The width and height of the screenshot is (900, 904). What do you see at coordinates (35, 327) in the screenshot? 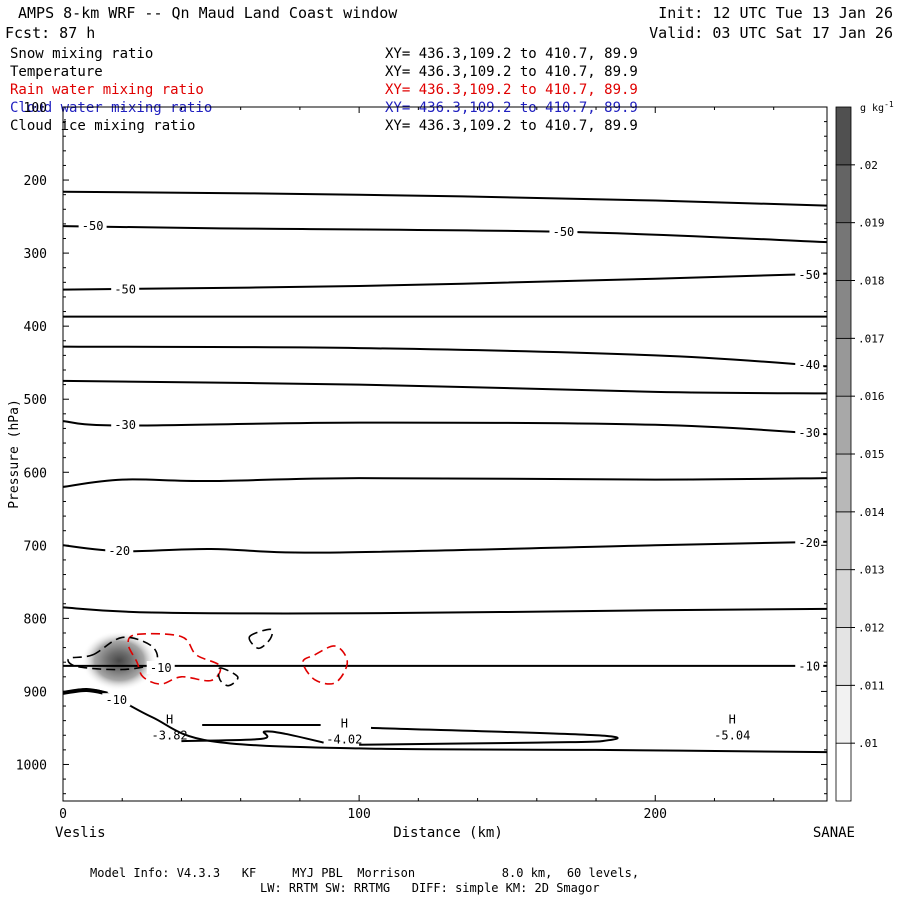
I see `y-tick-label: 400` at bounding box center [35, 327].